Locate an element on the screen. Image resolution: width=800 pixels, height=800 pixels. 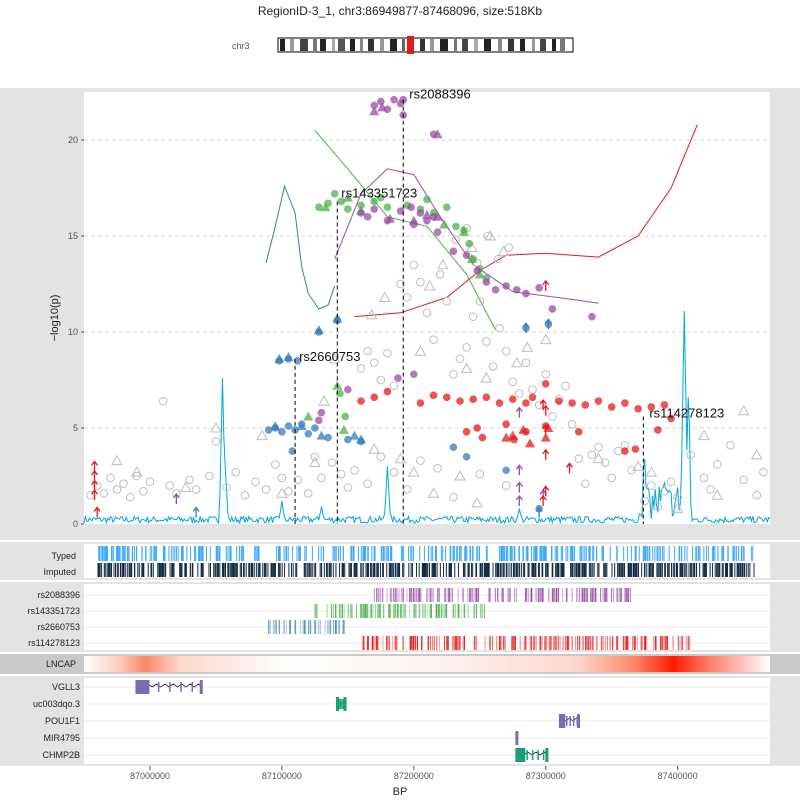
ld-triangle-rs114278123 is located at coordinates (512, 435).